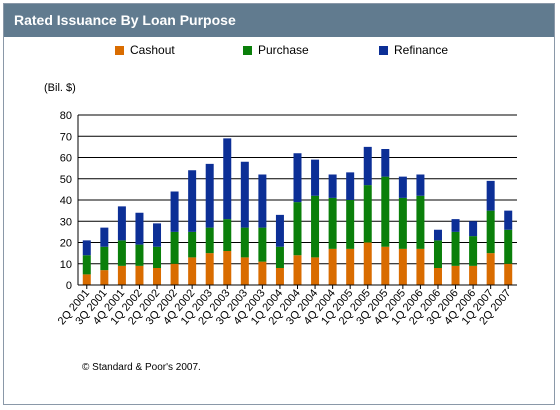 This screenshot has height=410, width=560. Describe the element at coordinates (66, 116) in the screenshot. I see `y-tick-label: 80` at that location.